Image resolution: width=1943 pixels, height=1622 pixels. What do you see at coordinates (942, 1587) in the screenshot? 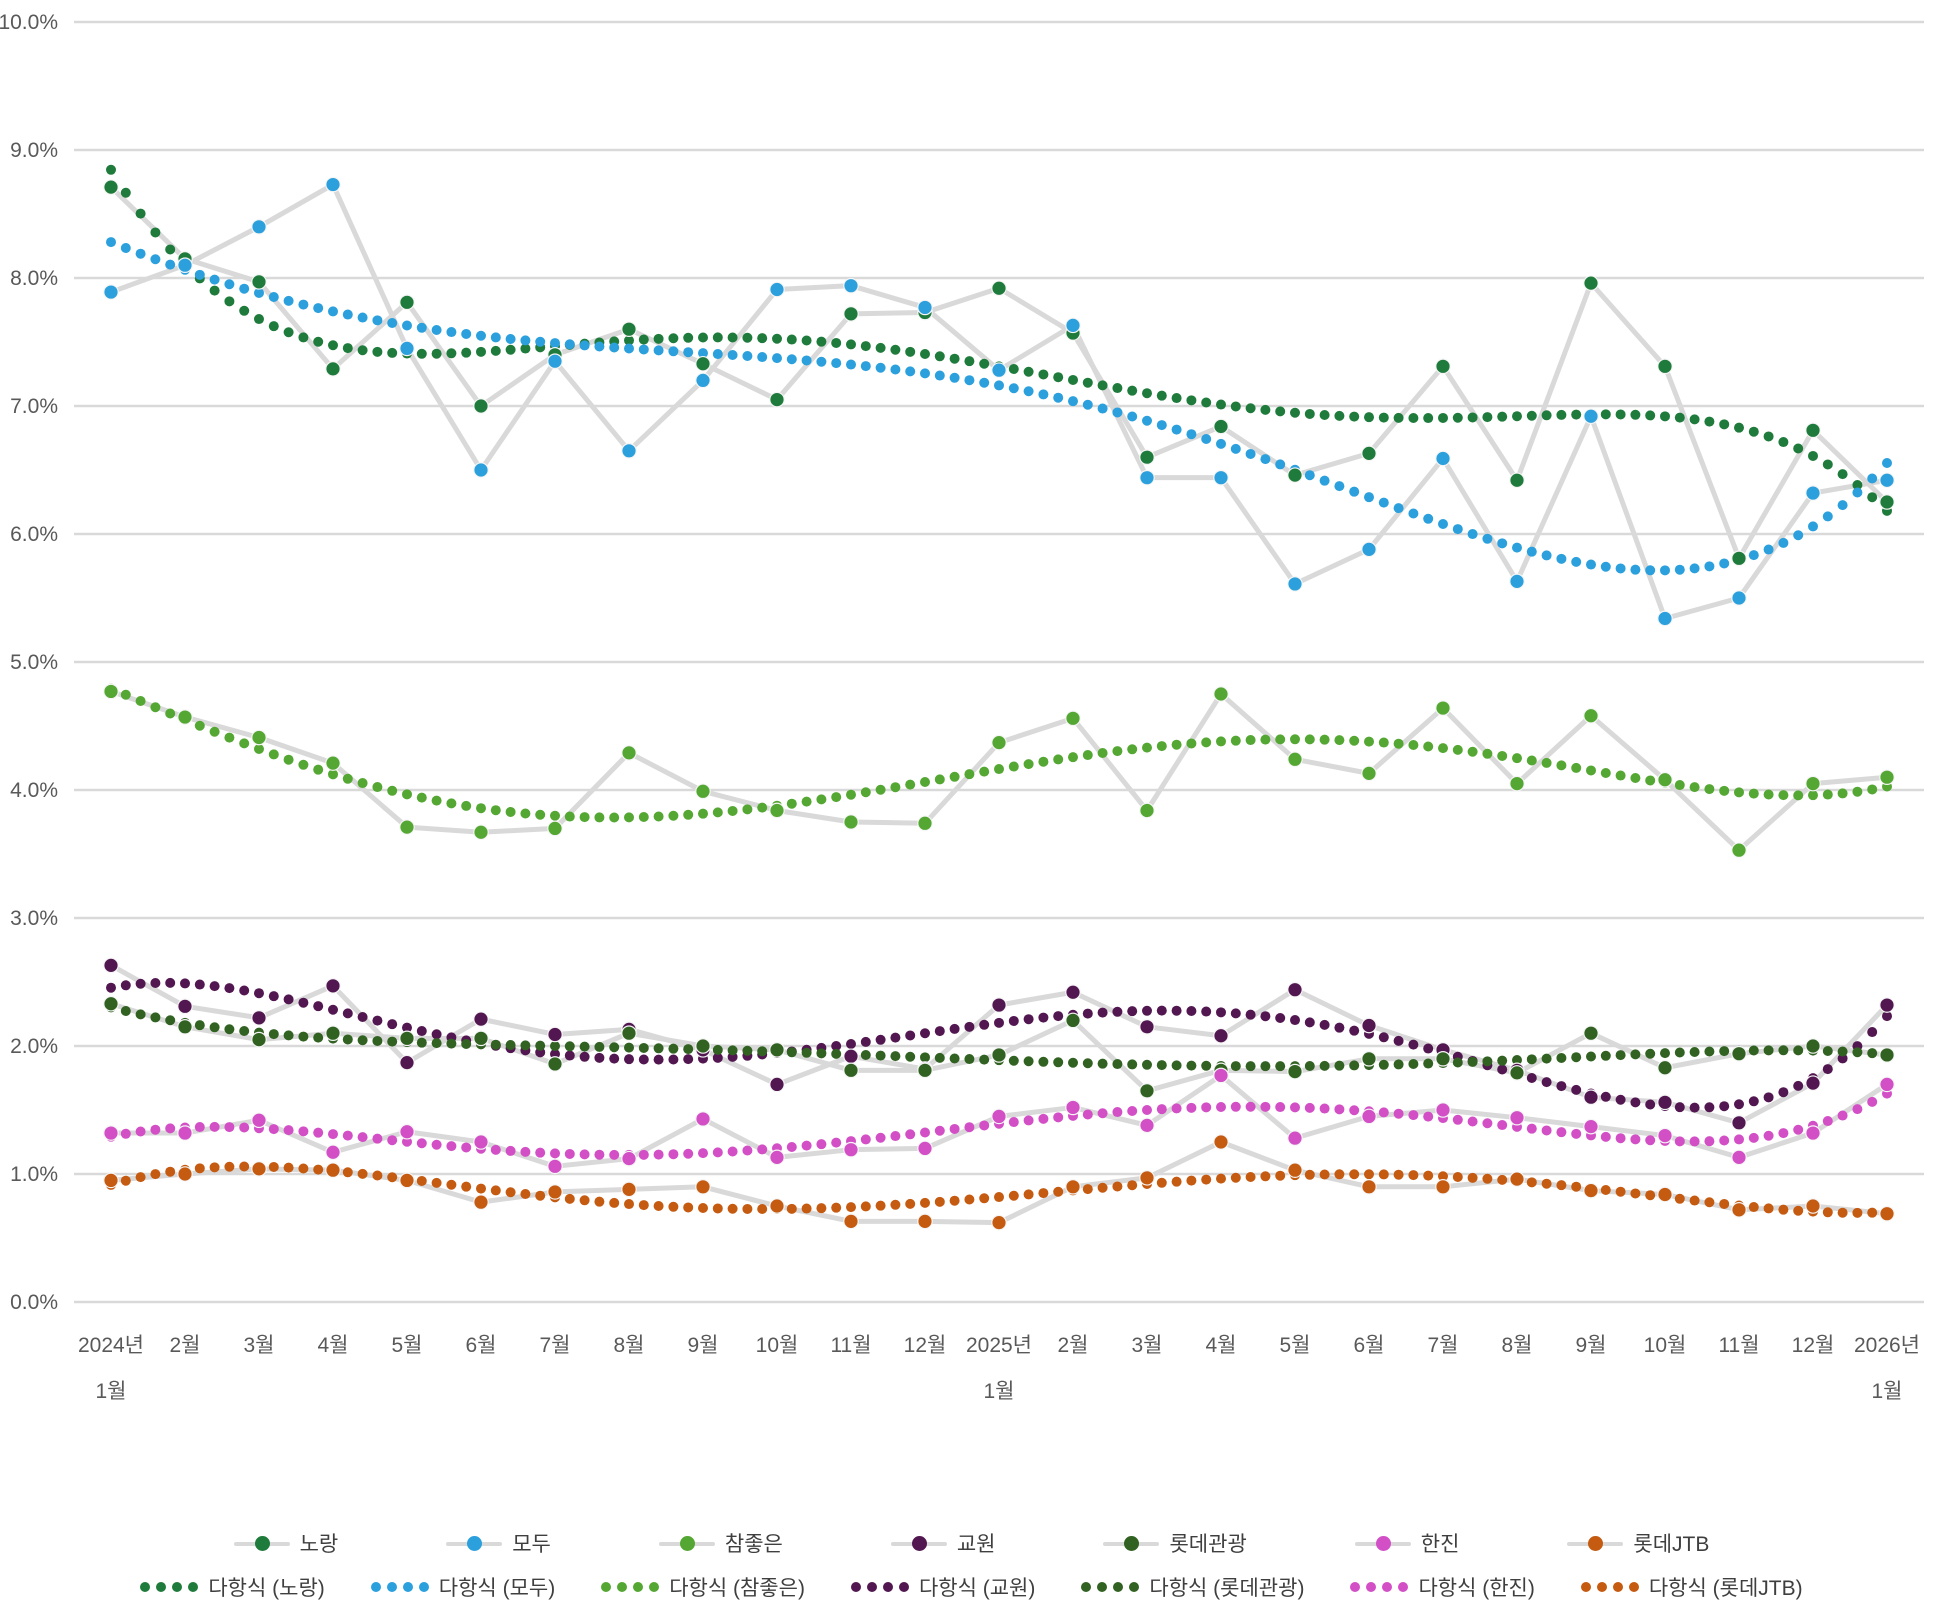
I see `legend-item-trend-3: 다항식 (교원)` at bounding box center [942, 1587].